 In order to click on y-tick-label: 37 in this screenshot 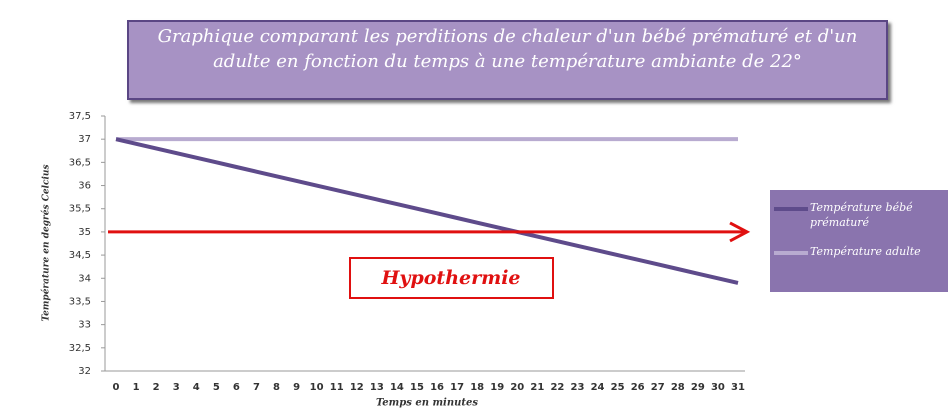, I will do `click(84, 139)`.